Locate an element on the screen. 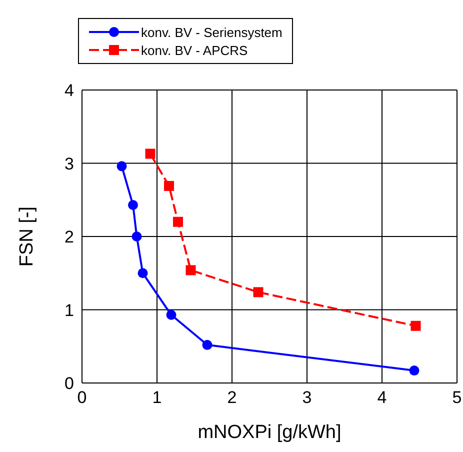 Image resolution: width=463 pixels, height=452 pixels. y-tick-label: 1 is located at coordinates (69, 310).